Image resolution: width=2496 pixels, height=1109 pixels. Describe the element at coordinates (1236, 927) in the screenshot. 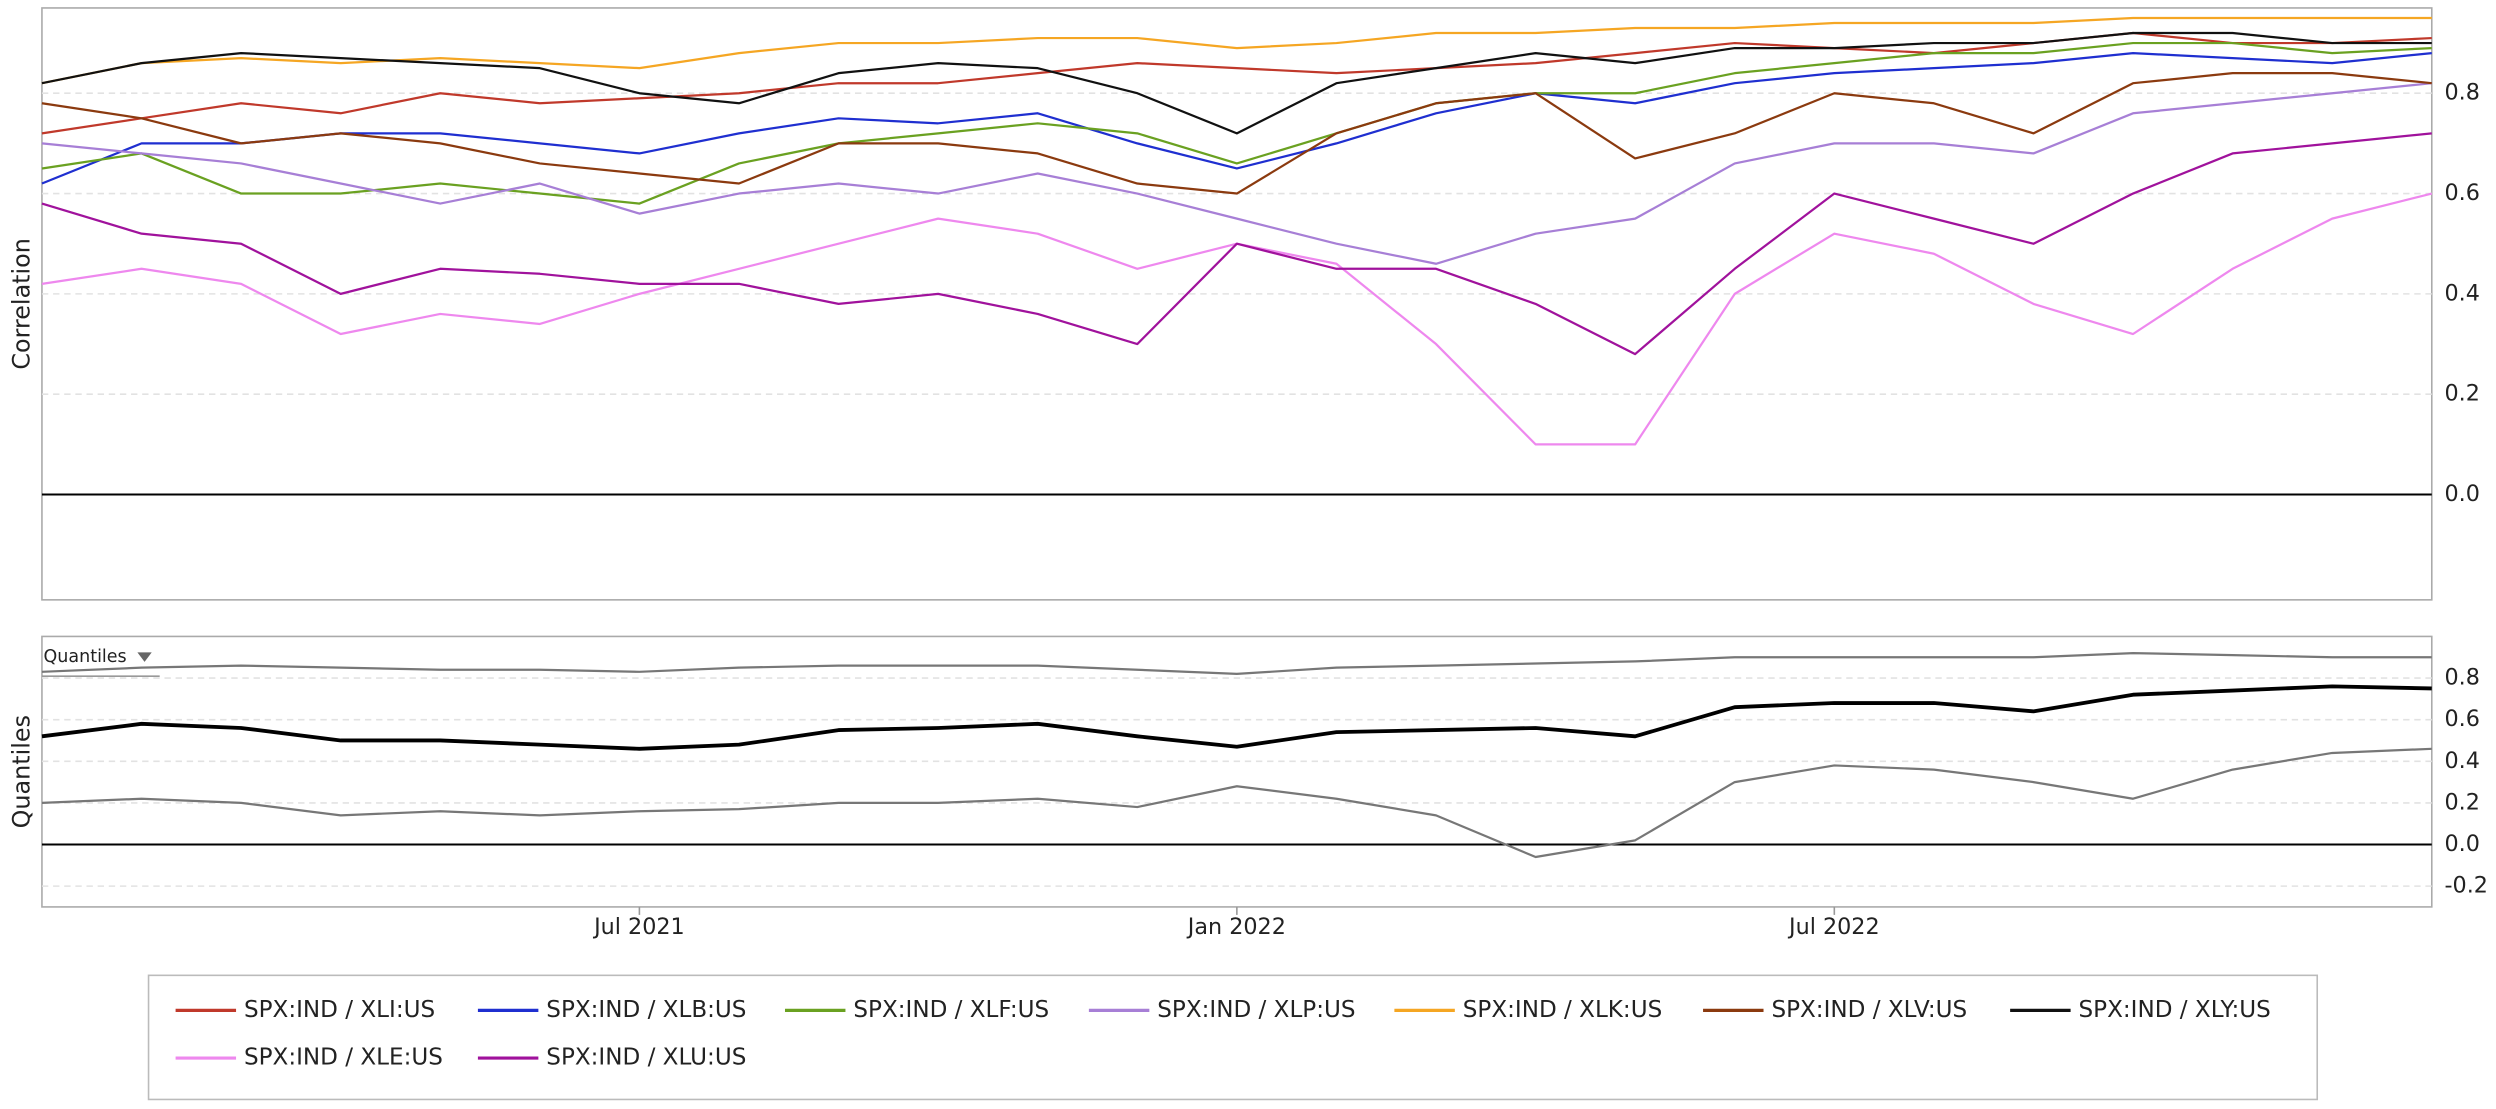

I see `x-tick-label: Jan 2022` at that location.